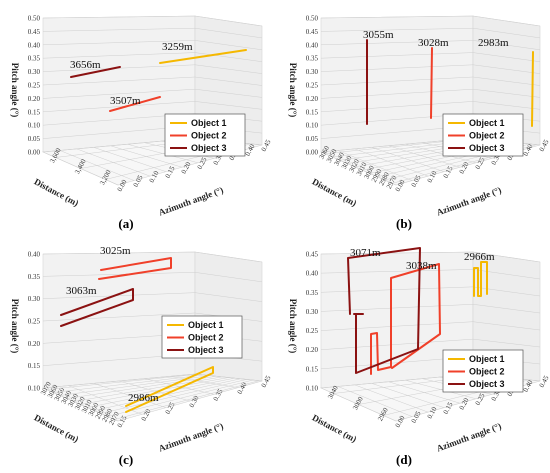 This screenshot has height=473, width=550. I want to click on panel-label: (d), so click(404, 459).